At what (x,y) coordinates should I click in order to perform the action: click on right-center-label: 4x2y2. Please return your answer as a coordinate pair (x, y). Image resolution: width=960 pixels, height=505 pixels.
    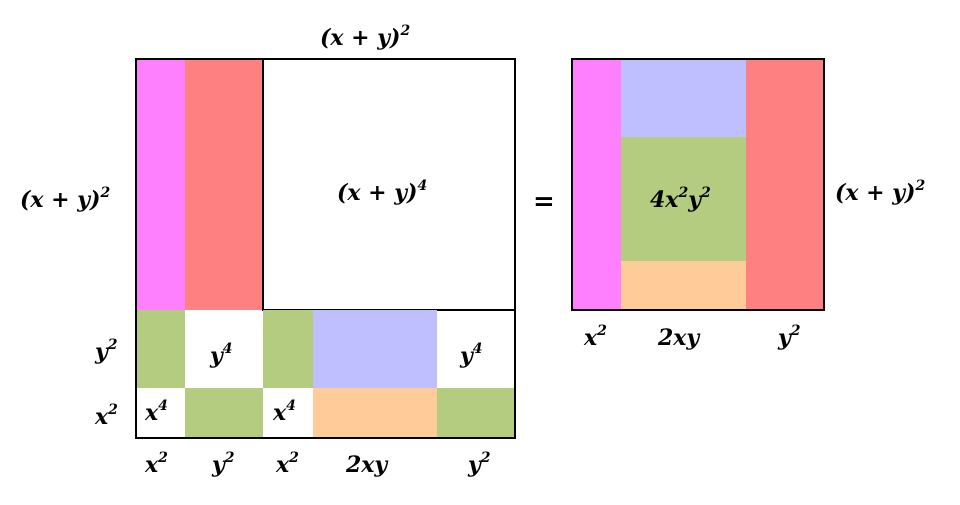
    Looking at the image, I should click on (680, 199).